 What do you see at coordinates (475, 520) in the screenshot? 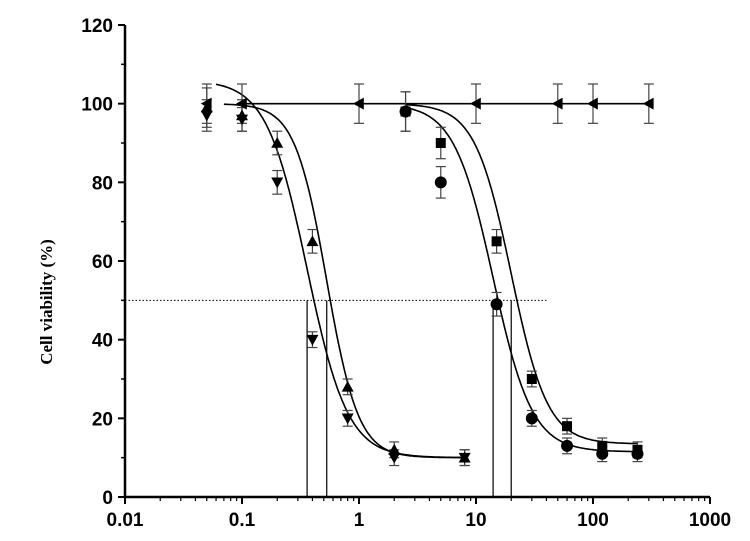
I see `x-tick-label: 10` at bounding box center [475, 520].